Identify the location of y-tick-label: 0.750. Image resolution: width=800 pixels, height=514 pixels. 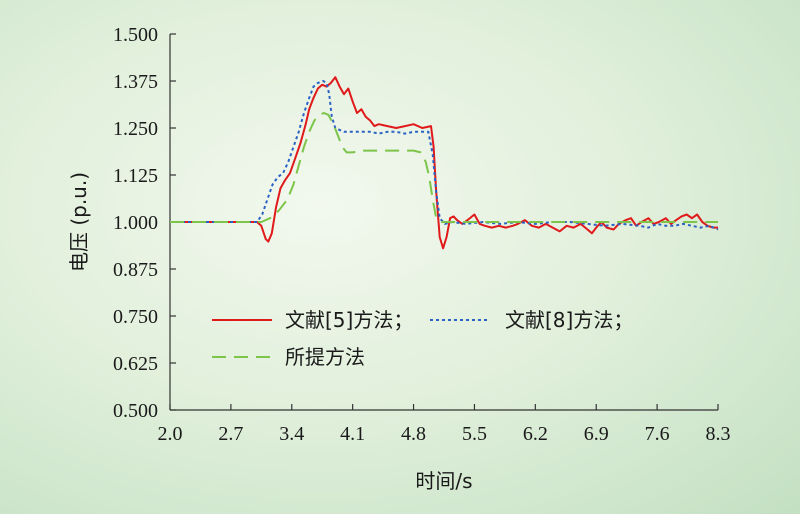
(135, 317).